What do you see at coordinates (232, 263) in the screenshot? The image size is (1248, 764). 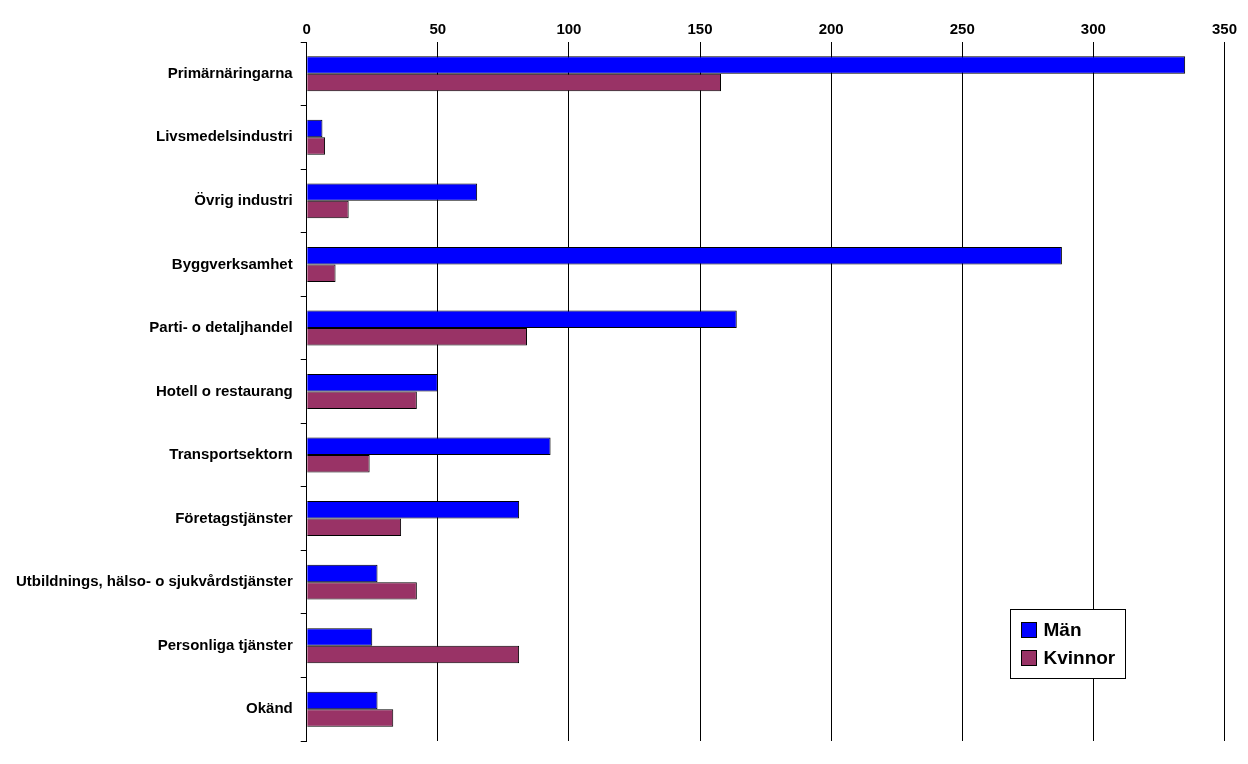 I see `y-tick-label: Byggverksamhet` at bounding box center [232, 263].